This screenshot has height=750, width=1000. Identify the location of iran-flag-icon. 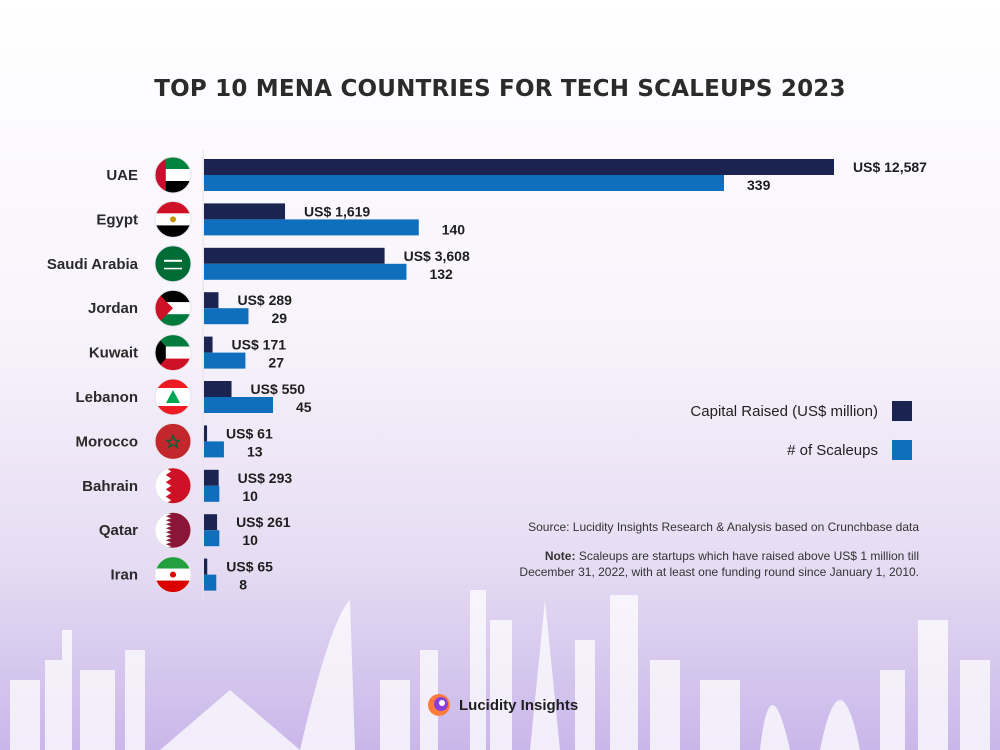
(173, 575).